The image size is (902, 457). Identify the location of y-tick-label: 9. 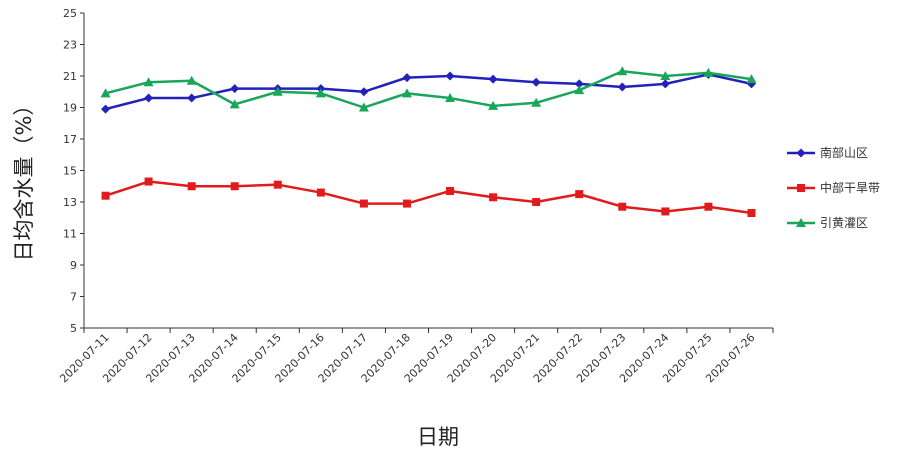
(73, 265).